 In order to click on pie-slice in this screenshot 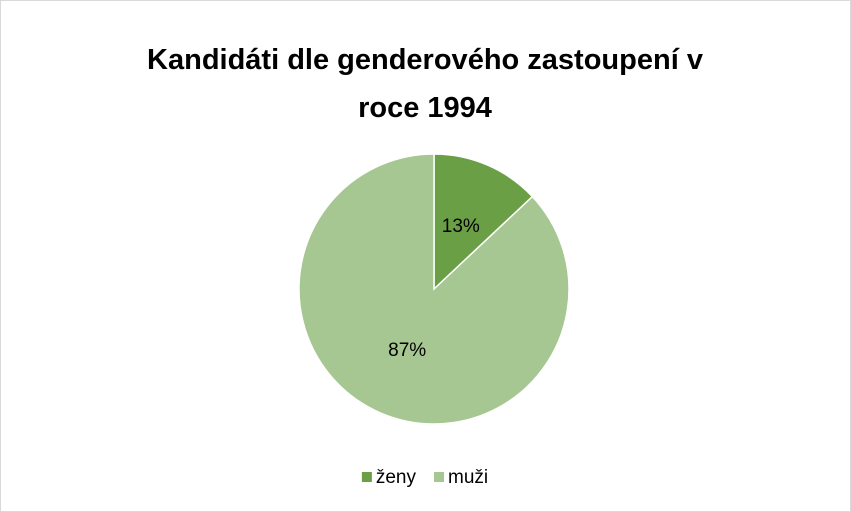, I will do `click(483, 222)`.